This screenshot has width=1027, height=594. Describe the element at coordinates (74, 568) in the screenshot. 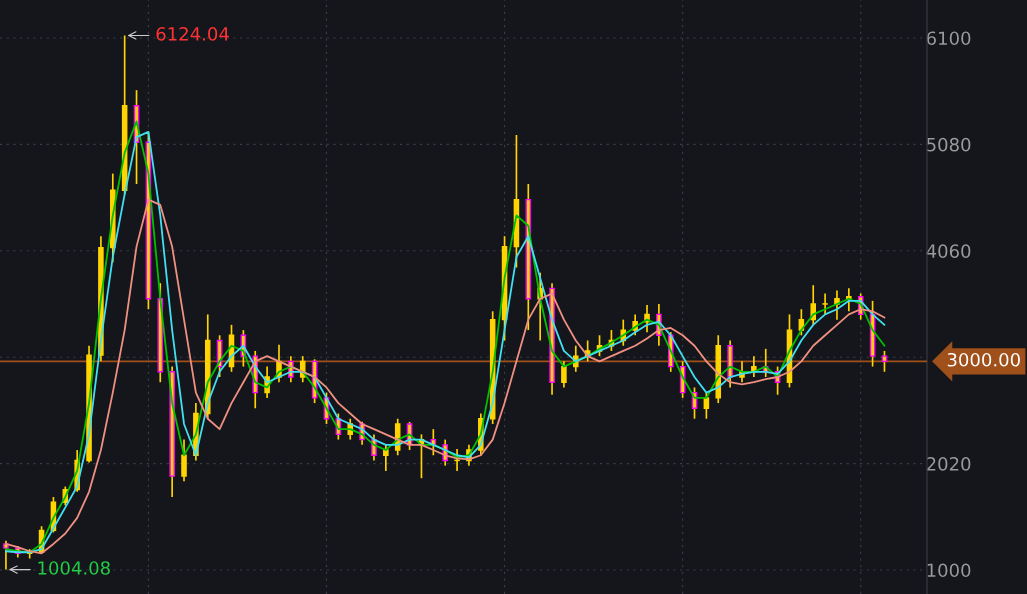

I see `annotation: 1004.08` at that location.